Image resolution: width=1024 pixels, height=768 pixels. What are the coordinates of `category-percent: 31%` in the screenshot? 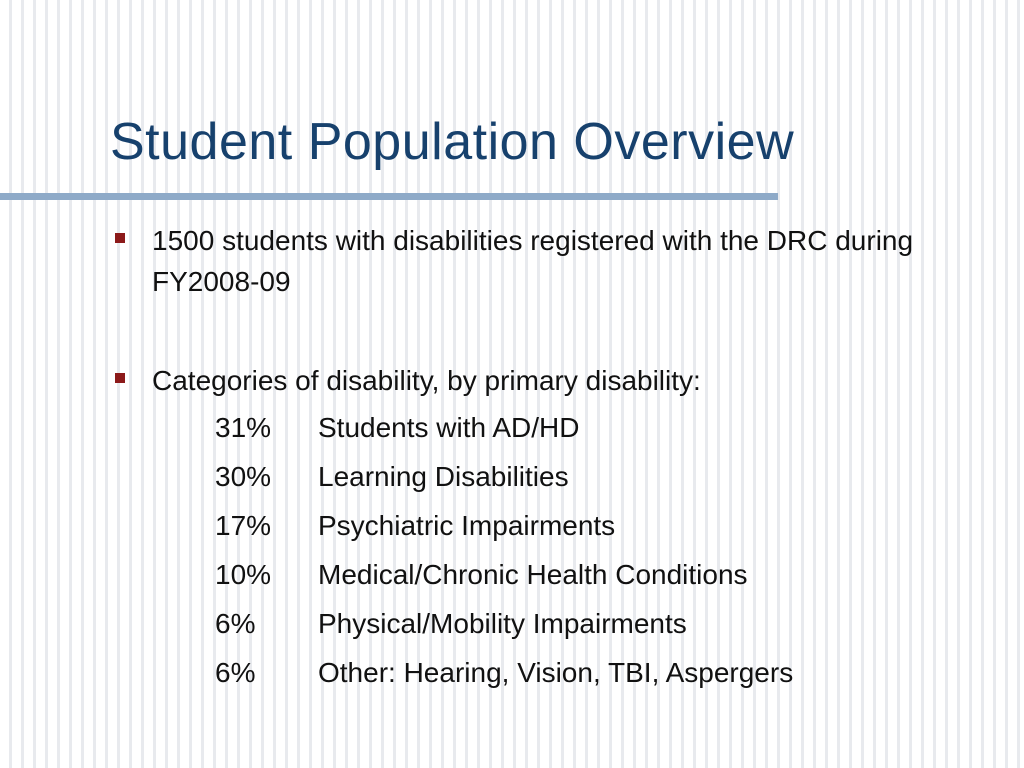 It's located at (243, 427).